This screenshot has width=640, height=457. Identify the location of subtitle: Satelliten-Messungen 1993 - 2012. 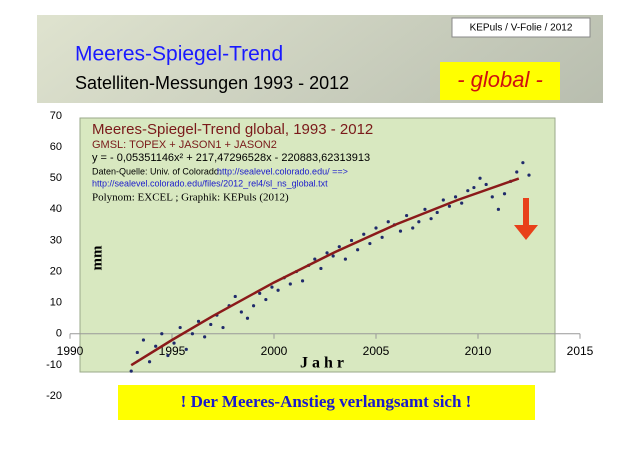
(212, 83).